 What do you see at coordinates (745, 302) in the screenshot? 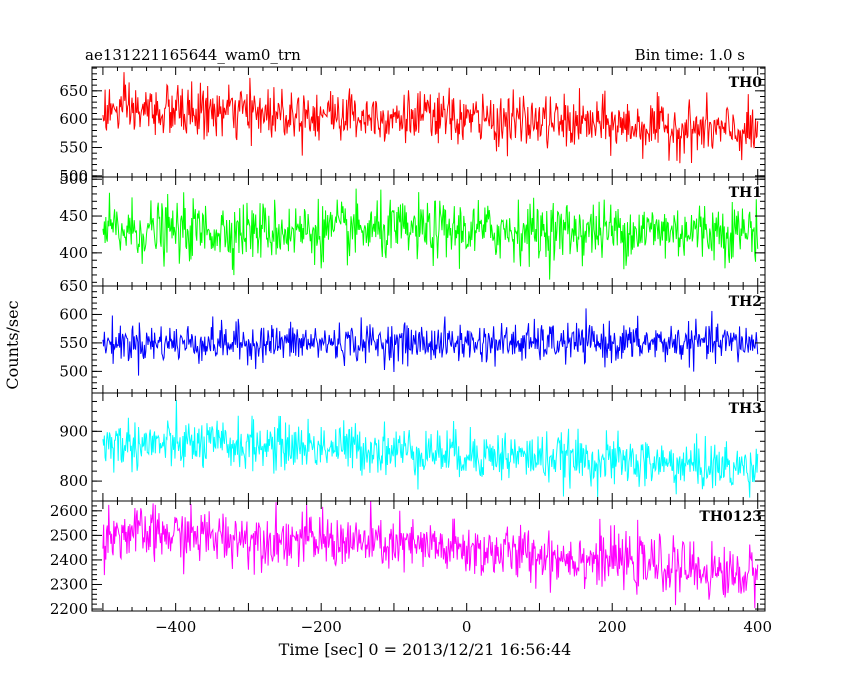
I see `panel-label-th2: TH2` at bounding box center [745, 302].